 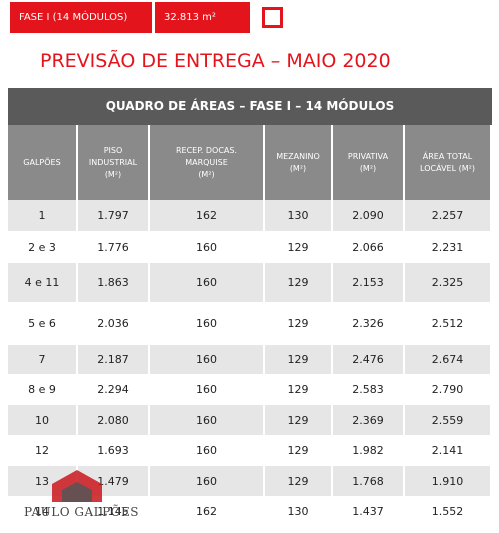 What do you see at coordinates (448, 390) in the screenshot?
I see `table-cell: 2.790` at bounding box center [448, 390].